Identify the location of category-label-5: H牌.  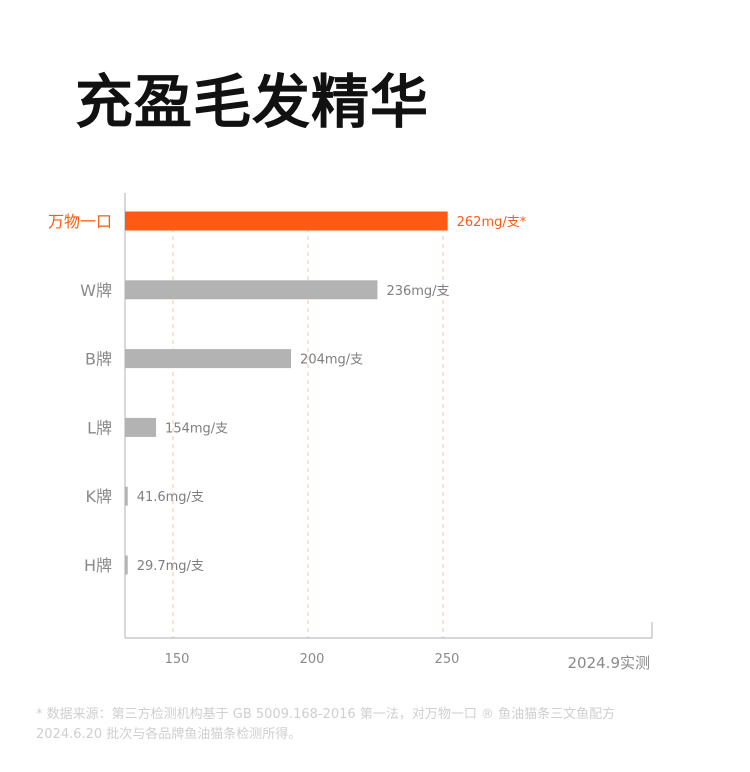
(98, 565).